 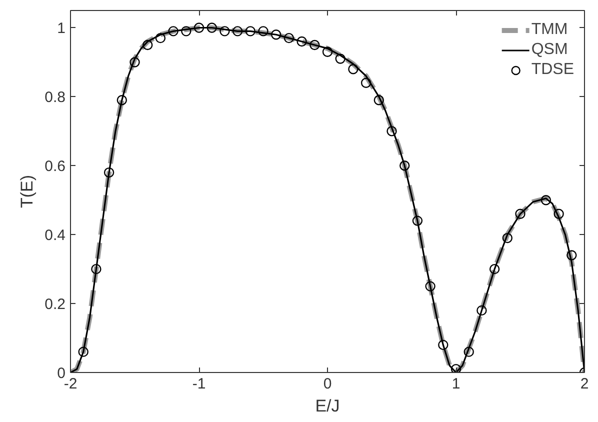 I want to click on y-tick-label: 0.2, so click(x=55, y=305).